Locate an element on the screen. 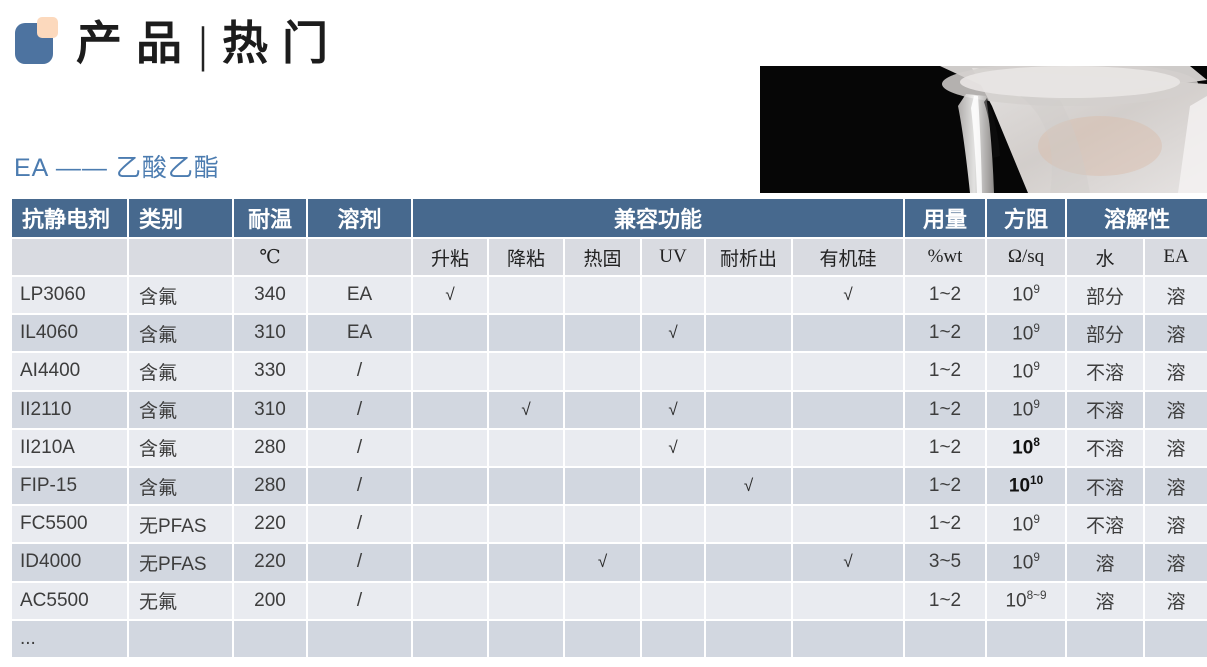 This screenshot has height=667, width=1207. agent-cell: II2110 is located at coordinates (69, 409).